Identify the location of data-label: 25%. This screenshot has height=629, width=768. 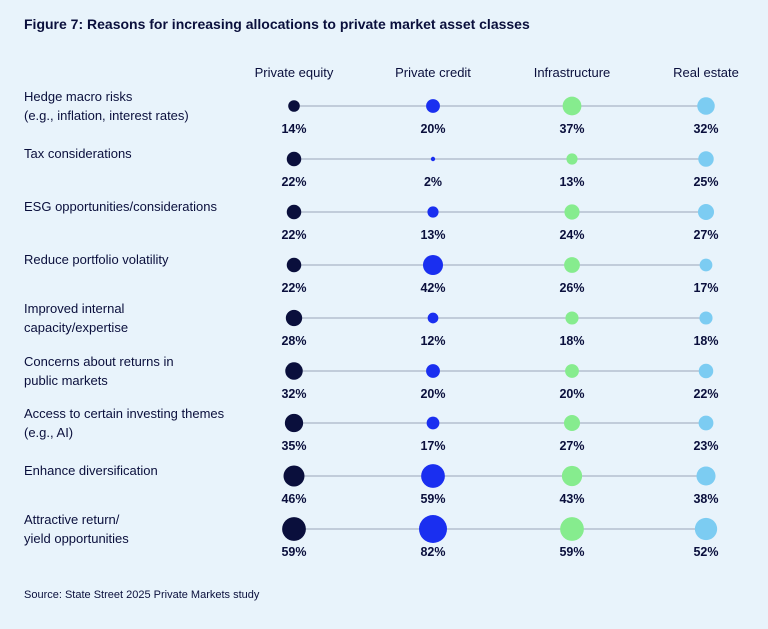
(705, 182).